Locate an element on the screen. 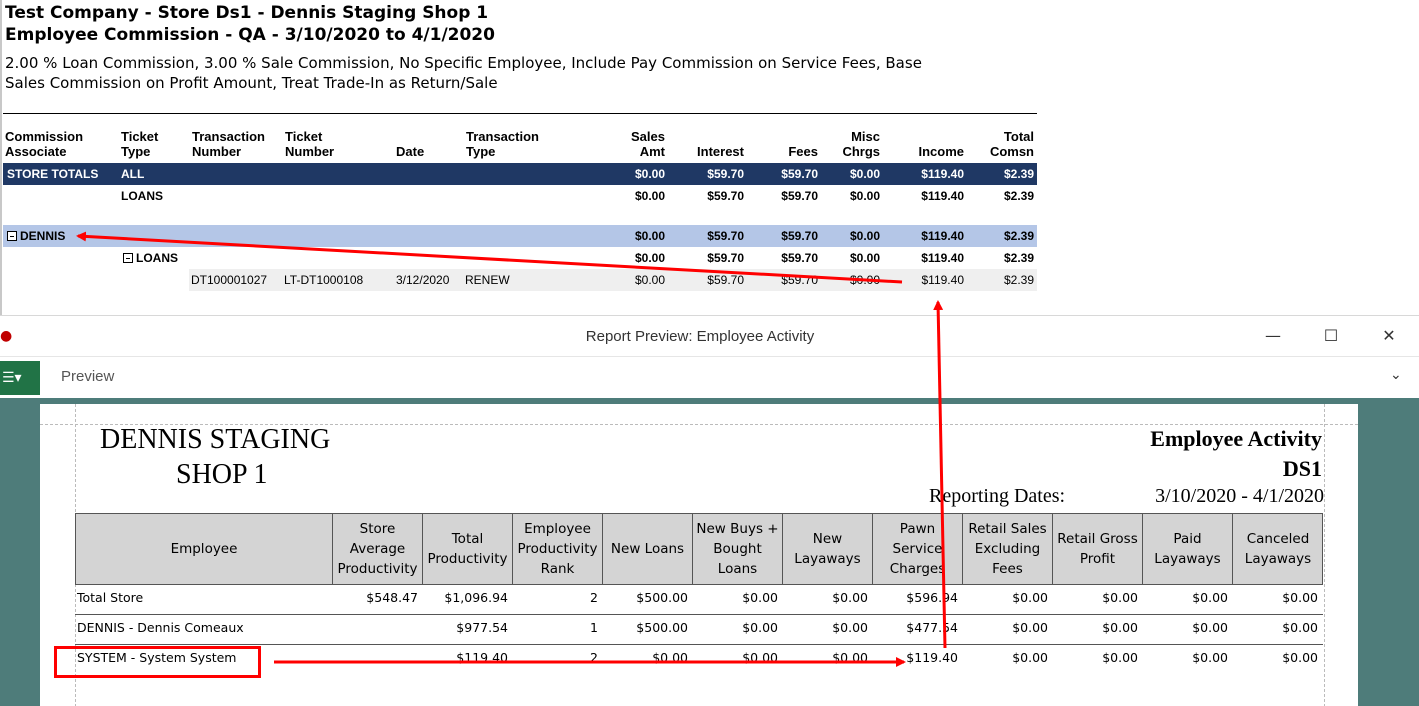  detail-ticket-number: LT-DT1000108 is located at coordinates (324, 280).